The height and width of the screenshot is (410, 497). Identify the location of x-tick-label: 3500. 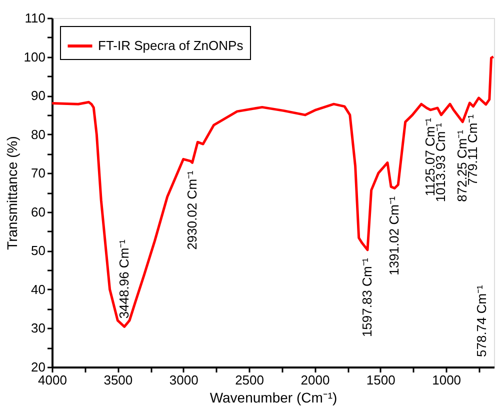
(118, 380).